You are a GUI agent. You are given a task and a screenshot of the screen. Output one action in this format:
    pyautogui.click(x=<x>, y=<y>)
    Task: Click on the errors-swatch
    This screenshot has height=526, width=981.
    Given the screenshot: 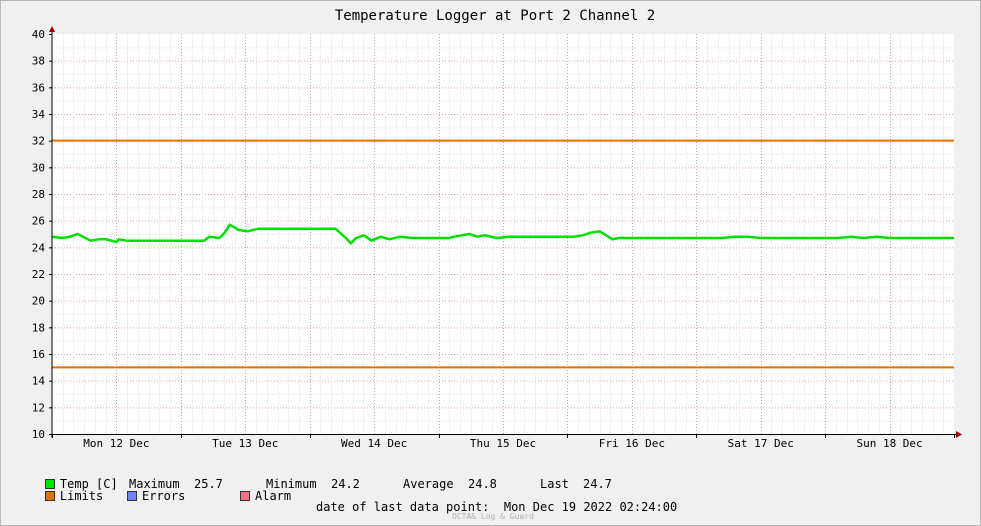 What is the action you would take?
    pyautogui.click(x=132, y=496)
    